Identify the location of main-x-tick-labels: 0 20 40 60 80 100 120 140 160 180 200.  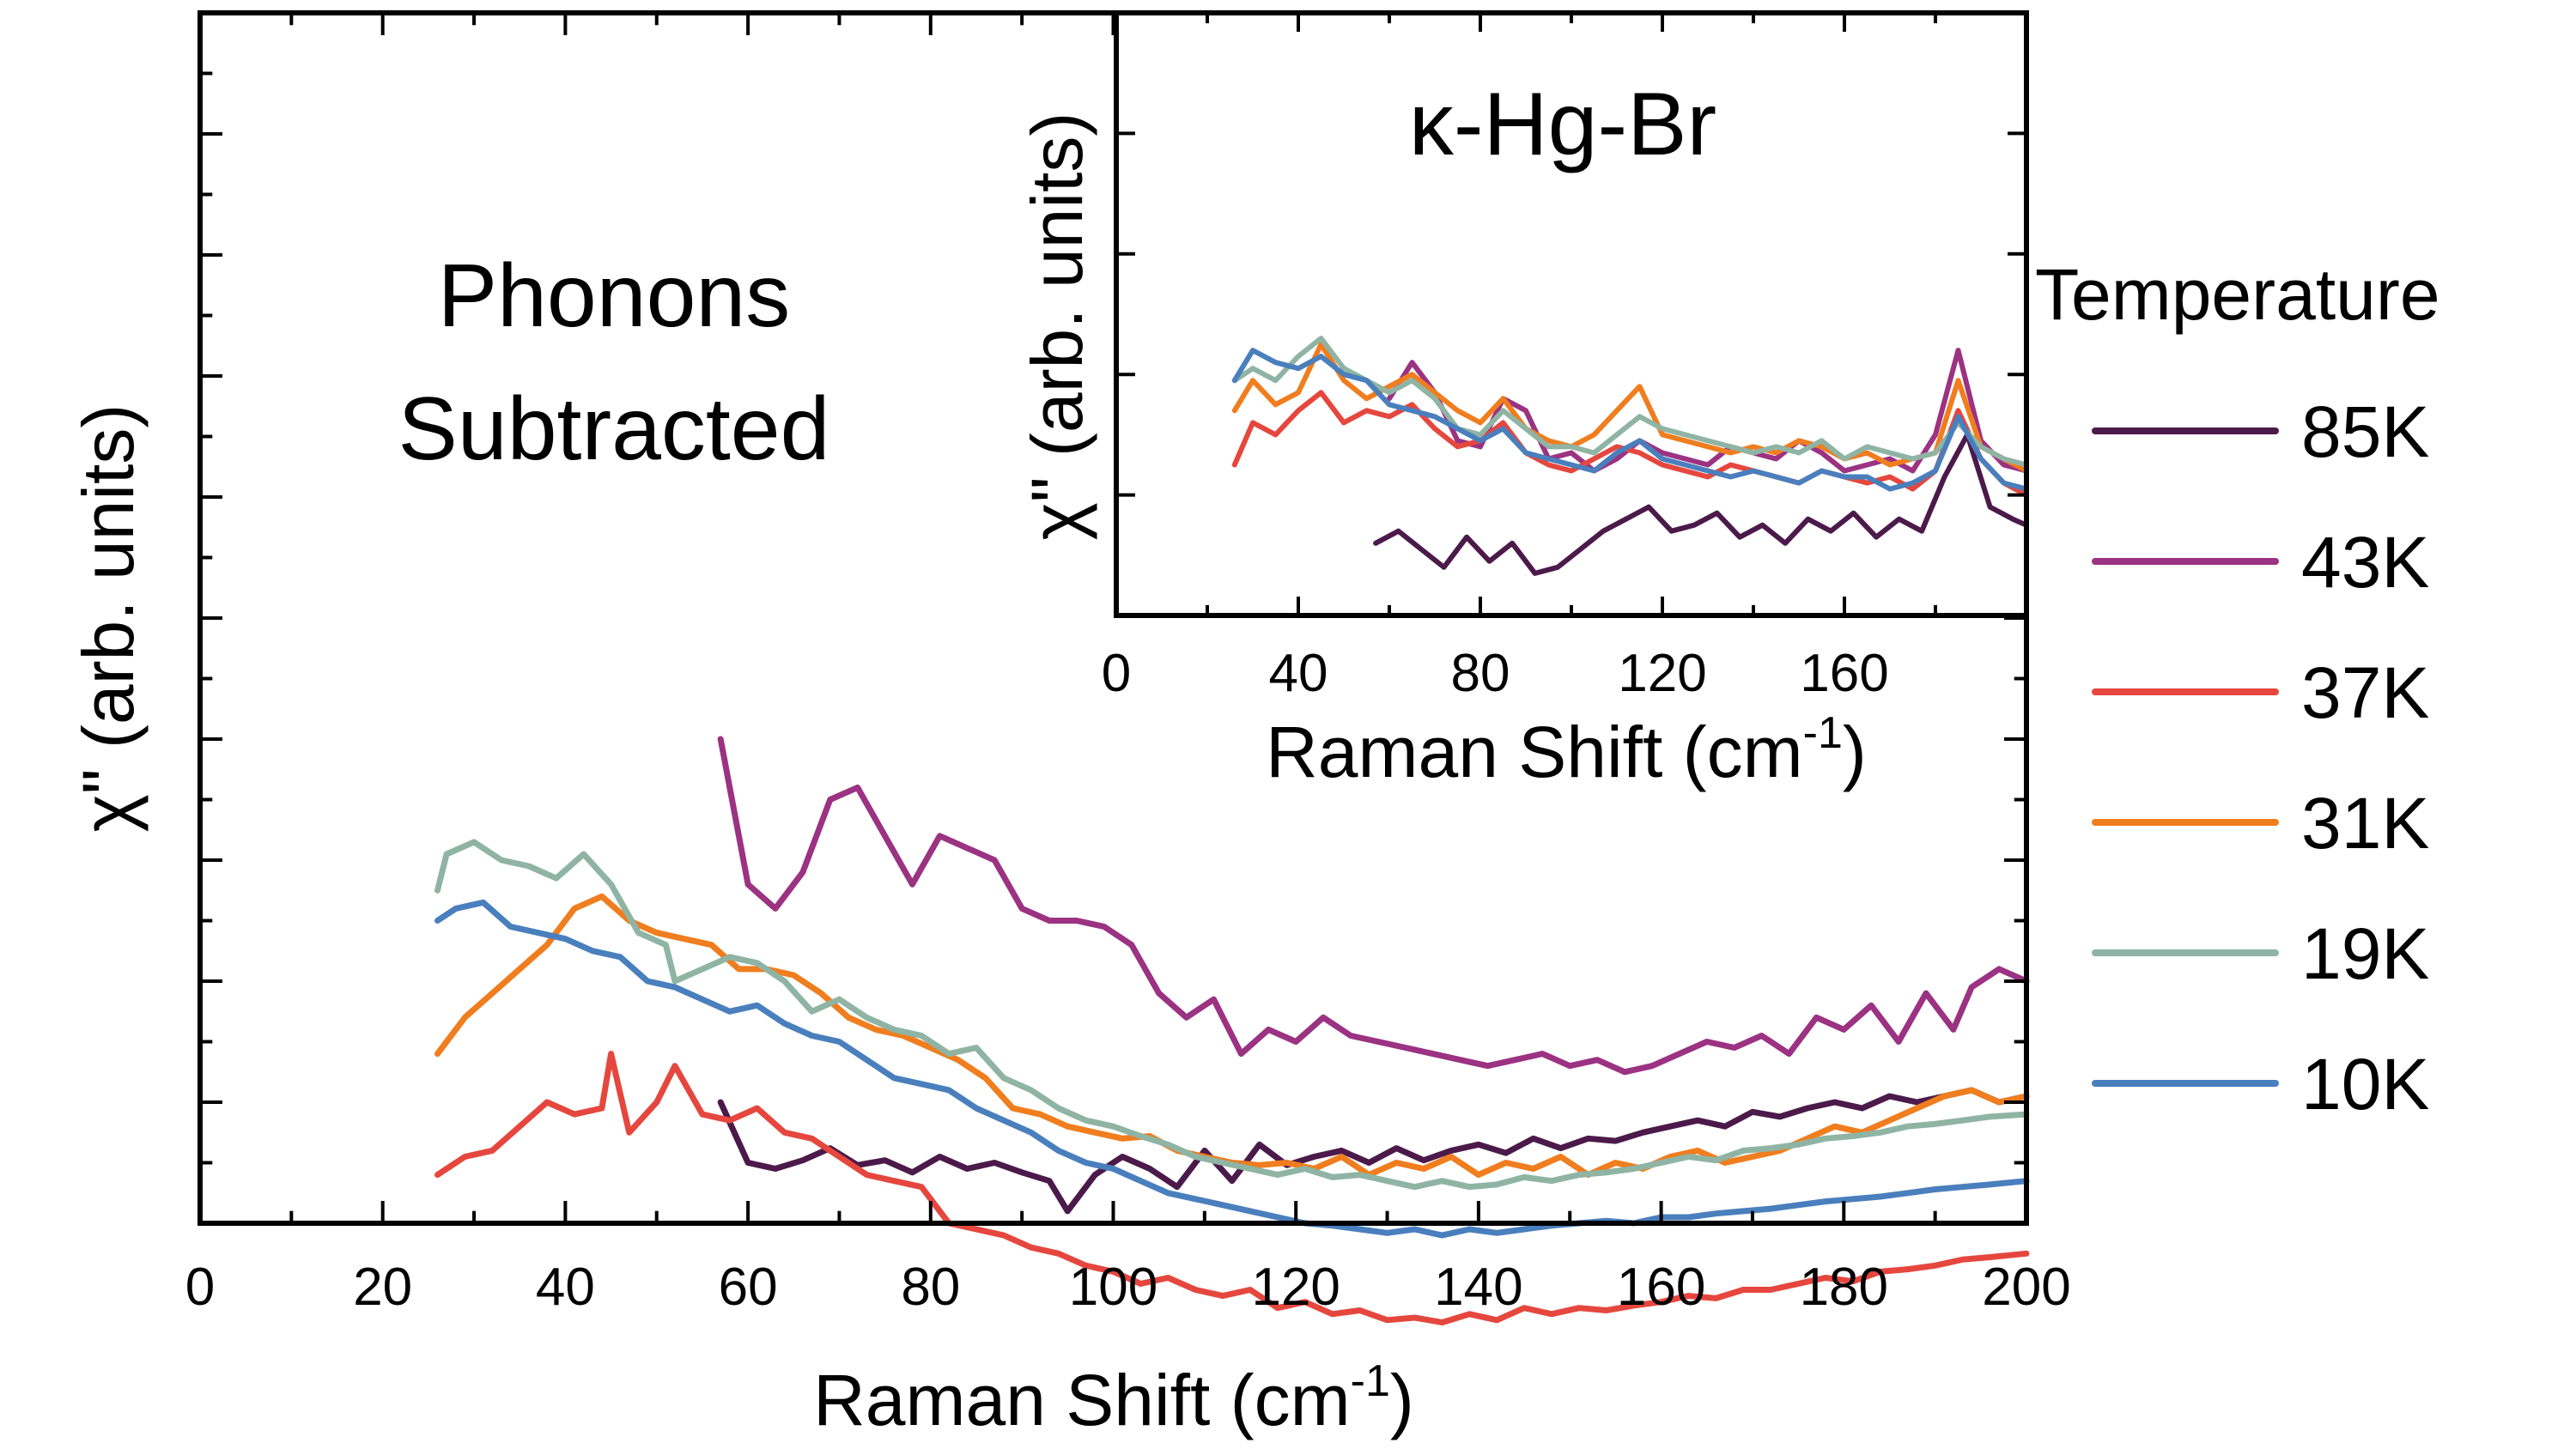
(1128, 1287).